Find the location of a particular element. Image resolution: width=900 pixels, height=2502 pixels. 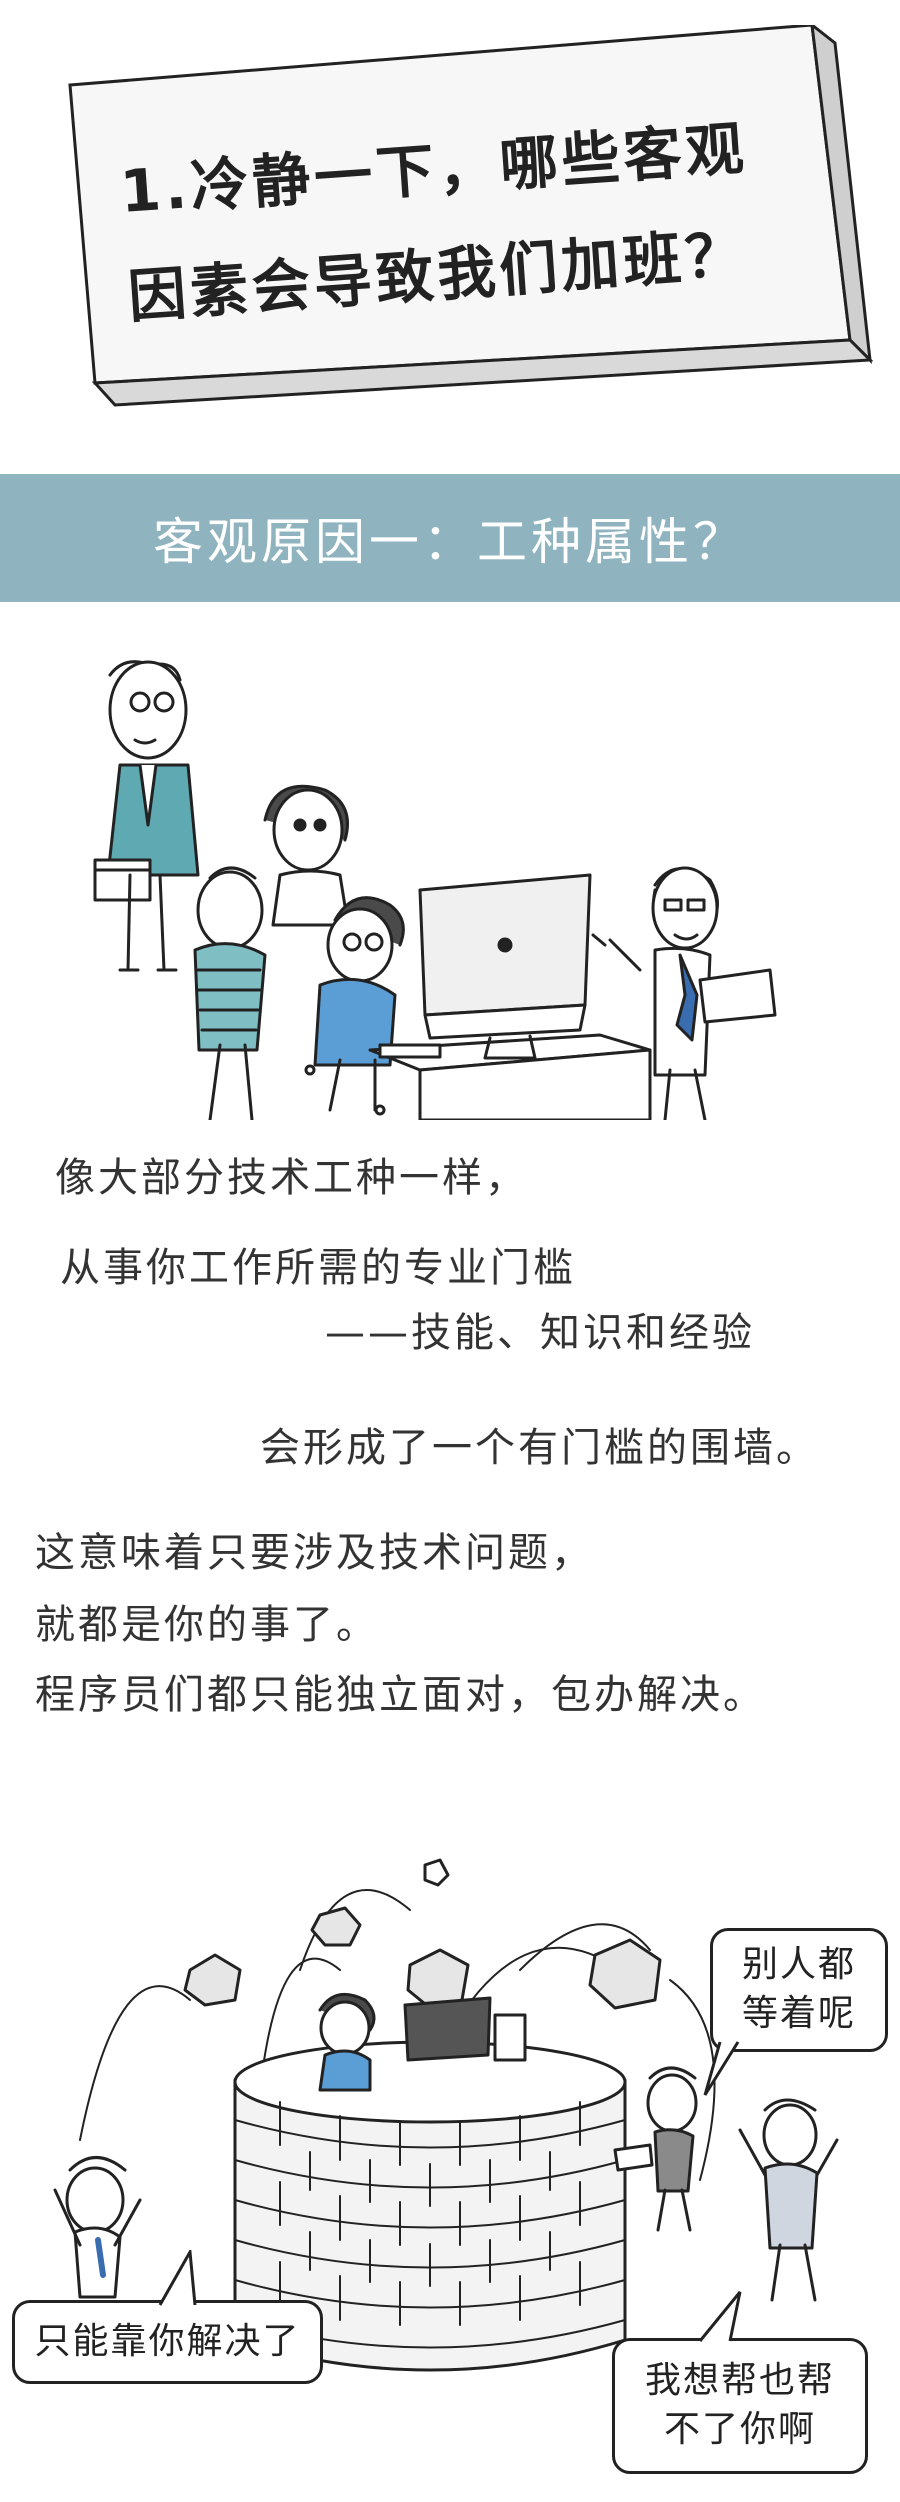

paragraph-line-3: ——技能、知识和经验 is located at coordinates (540, 1333).